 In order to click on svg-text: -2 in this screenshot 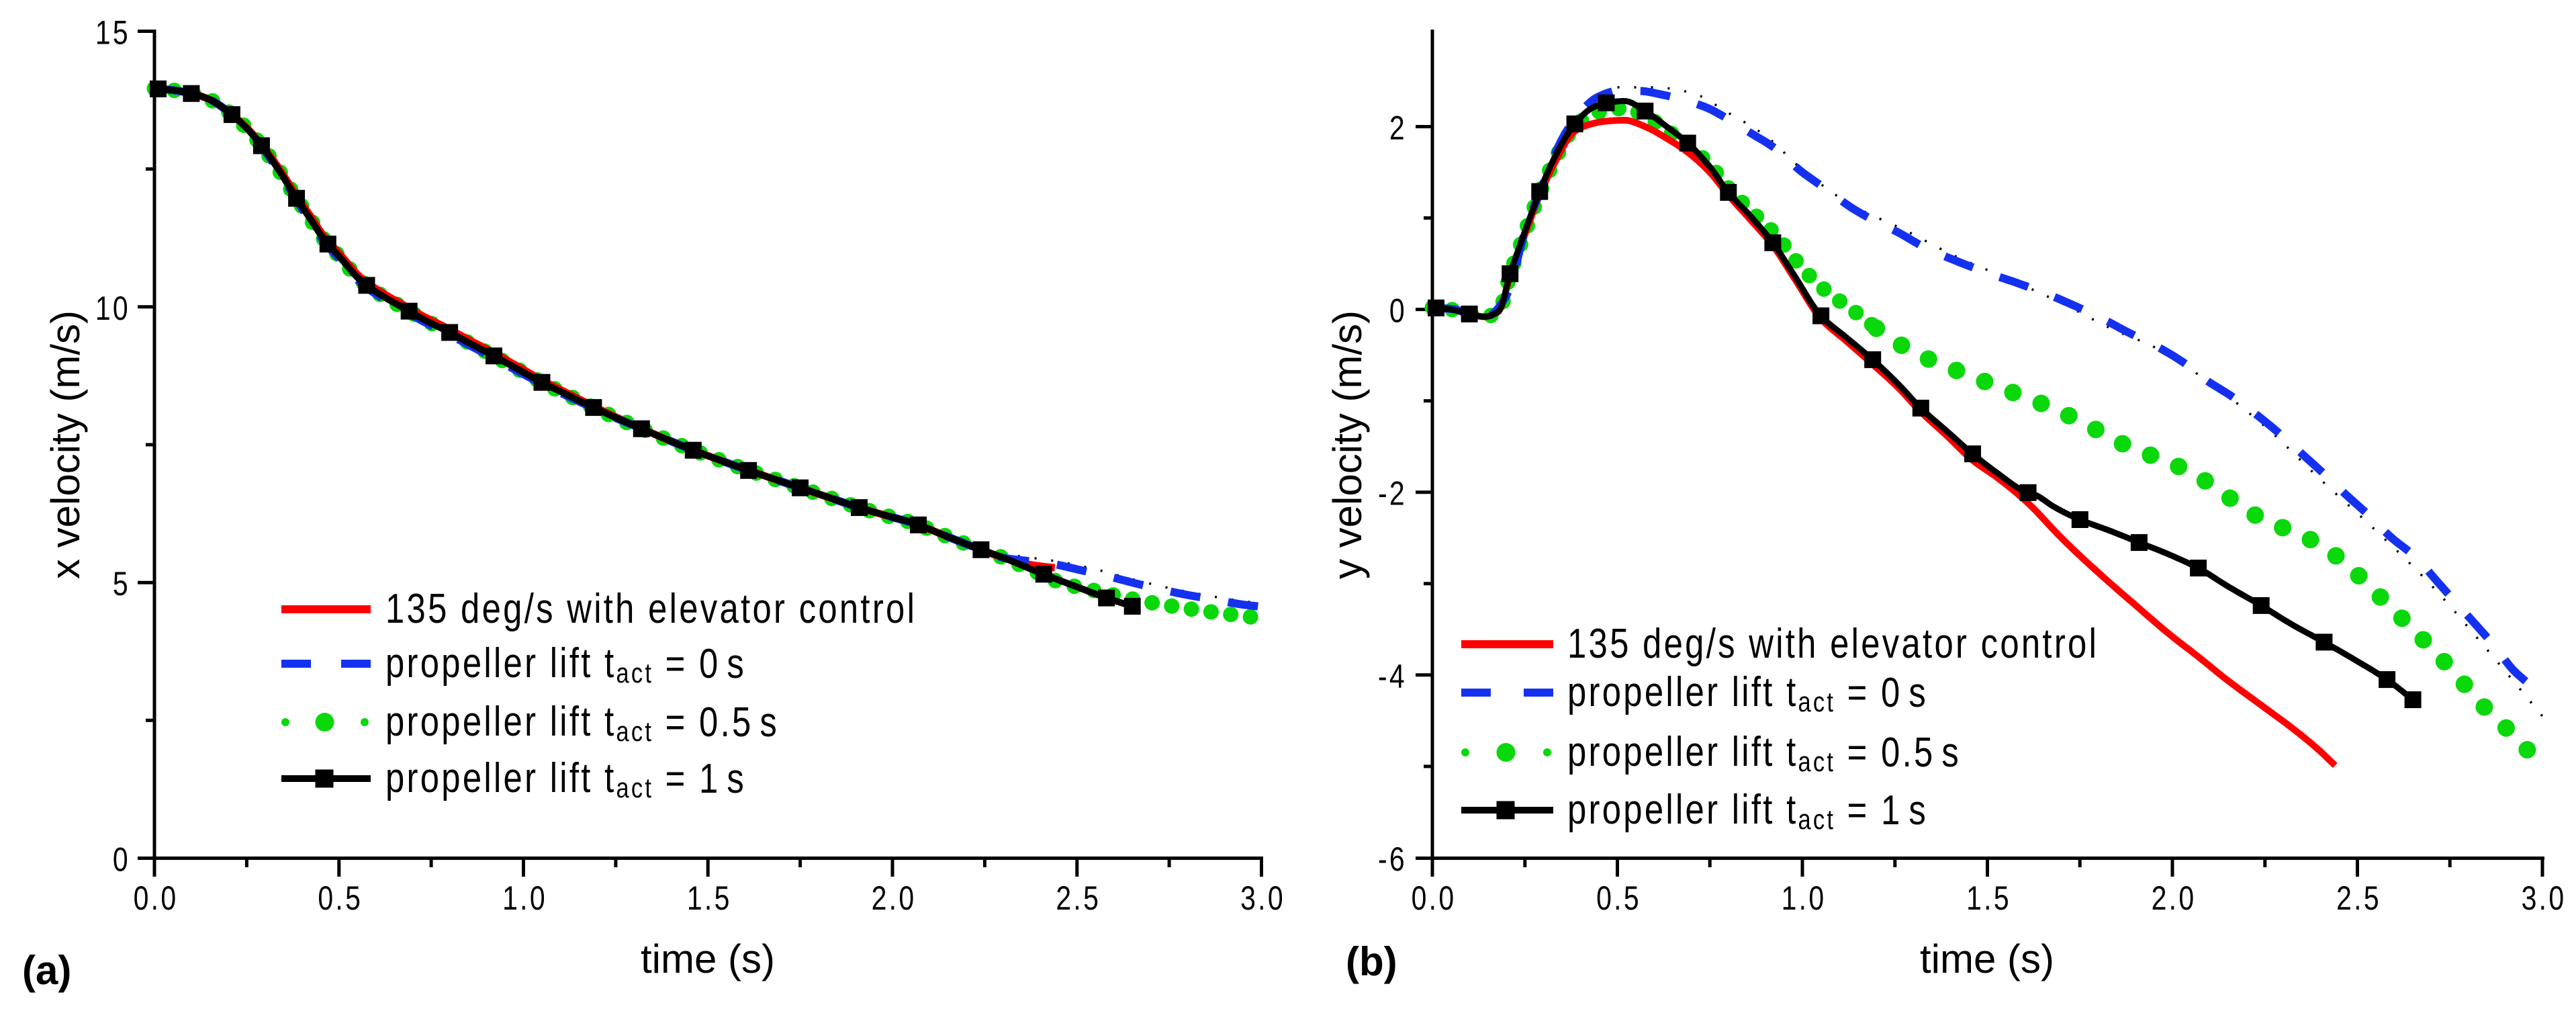, I will do `click(1392, 494)`.